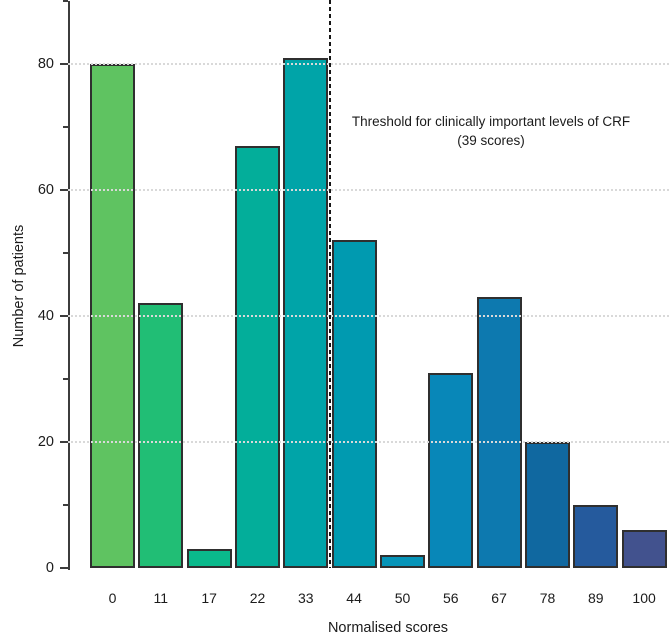 The width and height of the screenshot is (669, 639). Describe the element at coordinates (547, 598) in the screenshot. I see `x-tick-label-78: 78` at that location.